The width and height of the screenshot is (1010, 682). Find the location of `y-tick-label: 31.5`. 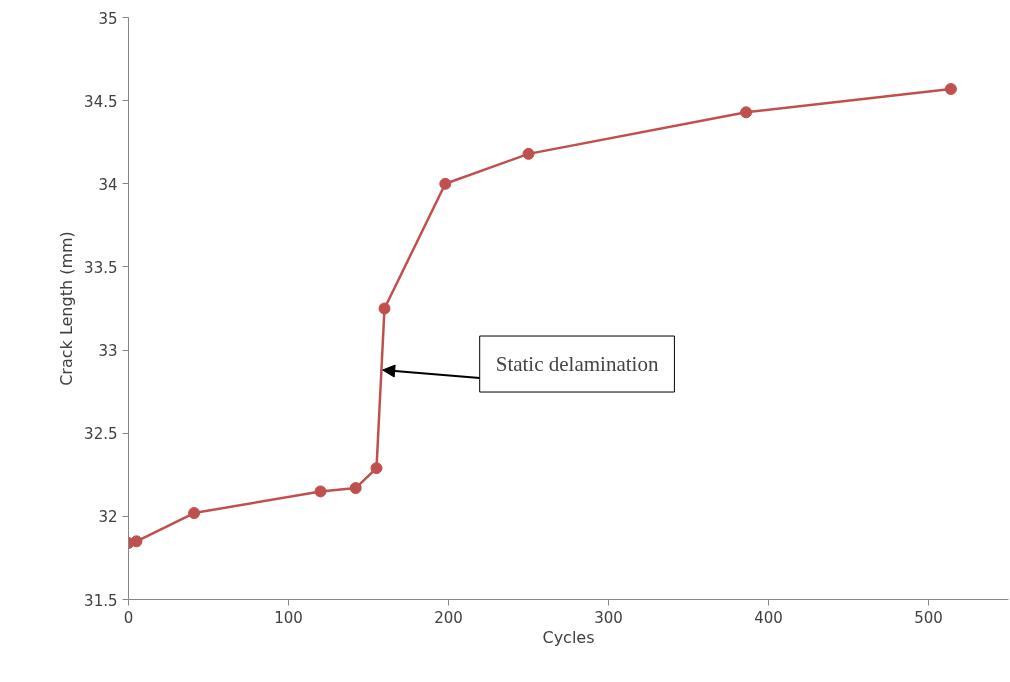

y-tick-label: 31.5 is located at coordinates (101, 600).